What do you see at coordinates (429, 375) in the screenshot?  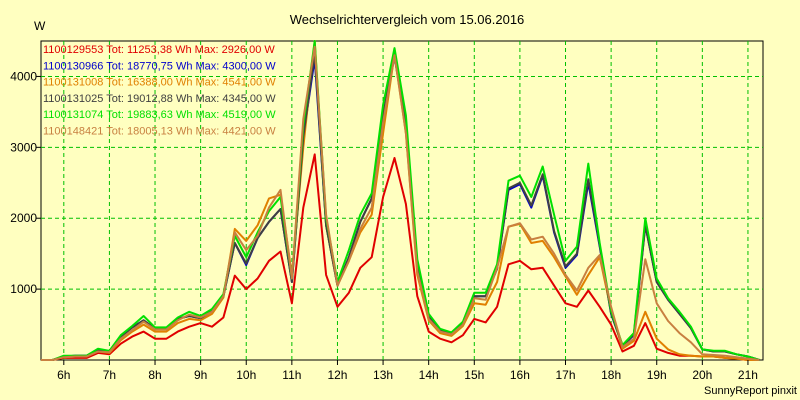 I see `x-tick-label: 14h` at bounding box center [429, 375].